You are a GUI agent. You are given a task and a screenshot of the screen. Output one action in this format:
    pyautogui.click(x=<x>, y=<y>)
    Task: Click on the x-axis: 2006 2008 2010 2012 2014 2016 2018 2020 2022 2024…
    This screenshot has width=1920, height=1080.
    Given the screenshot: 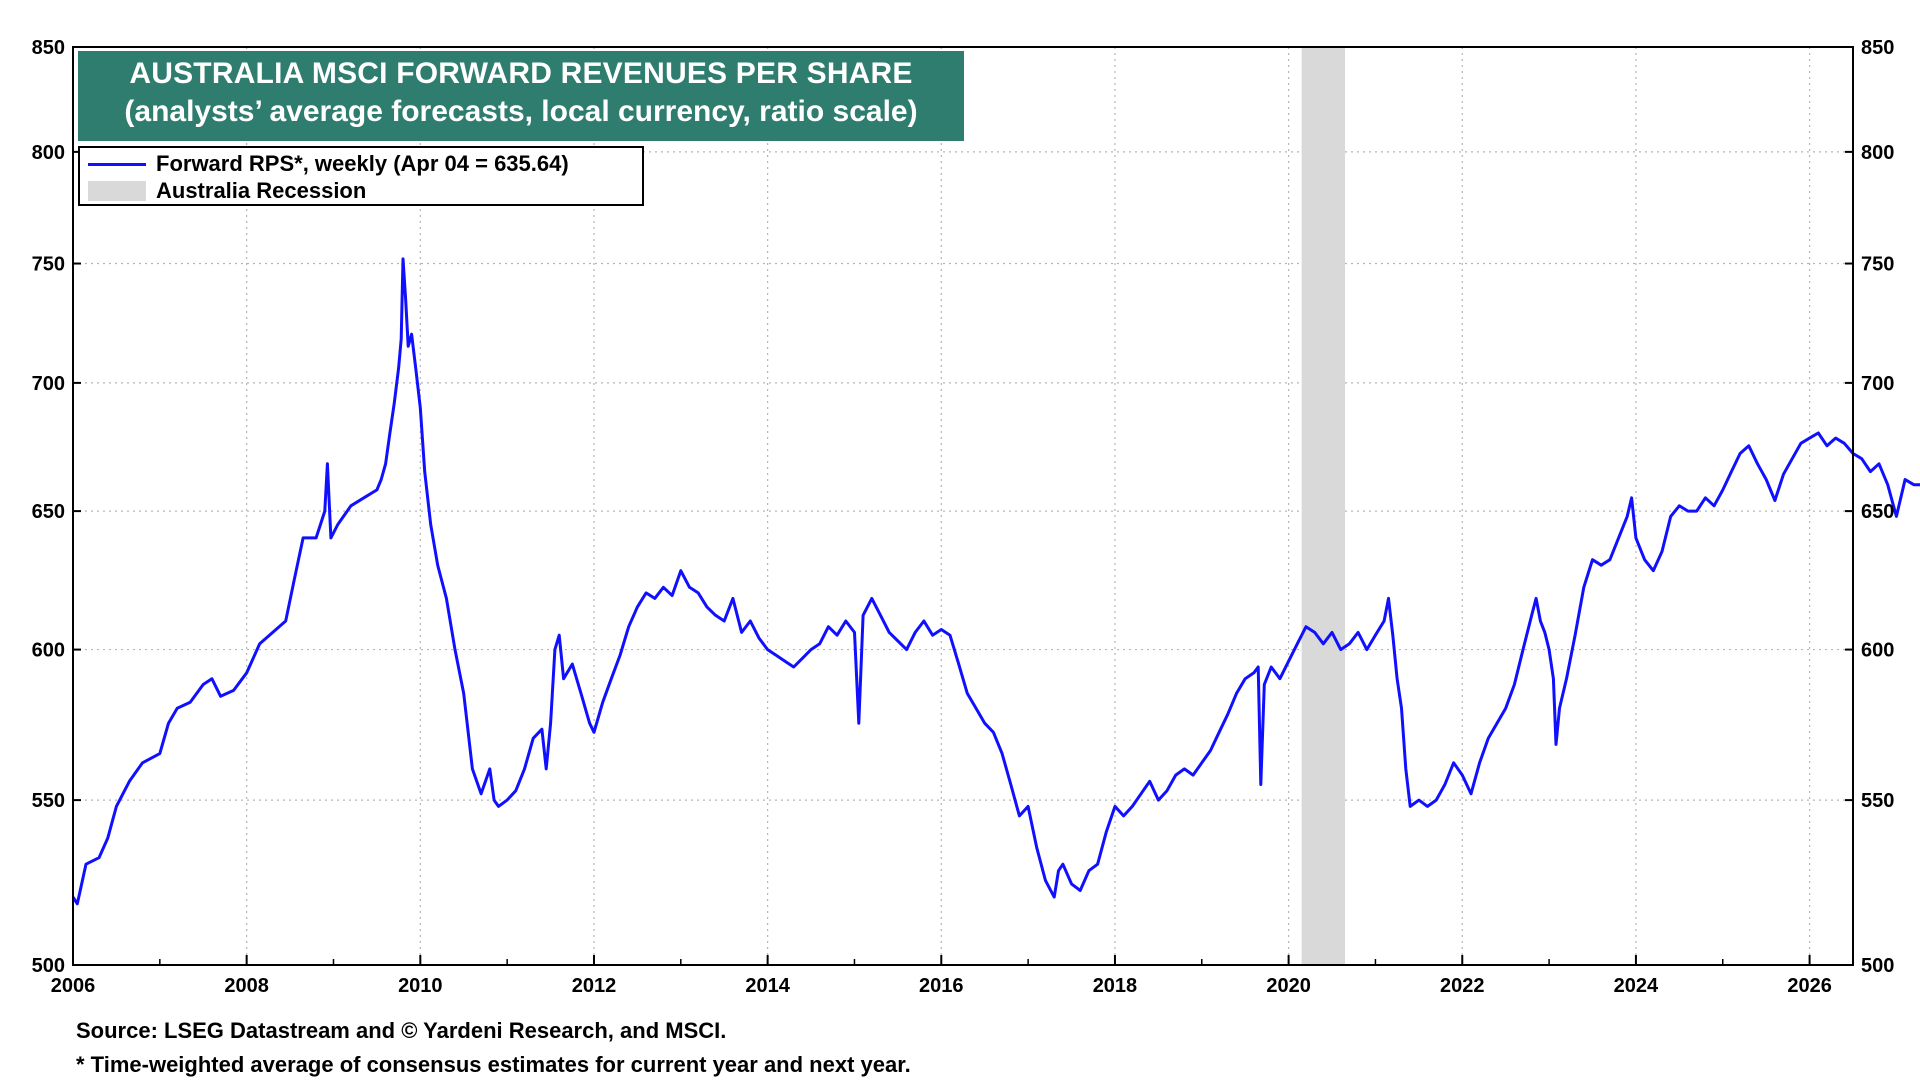 What is the action you would take?
    pyautogui.click(x=941, y=976)
    